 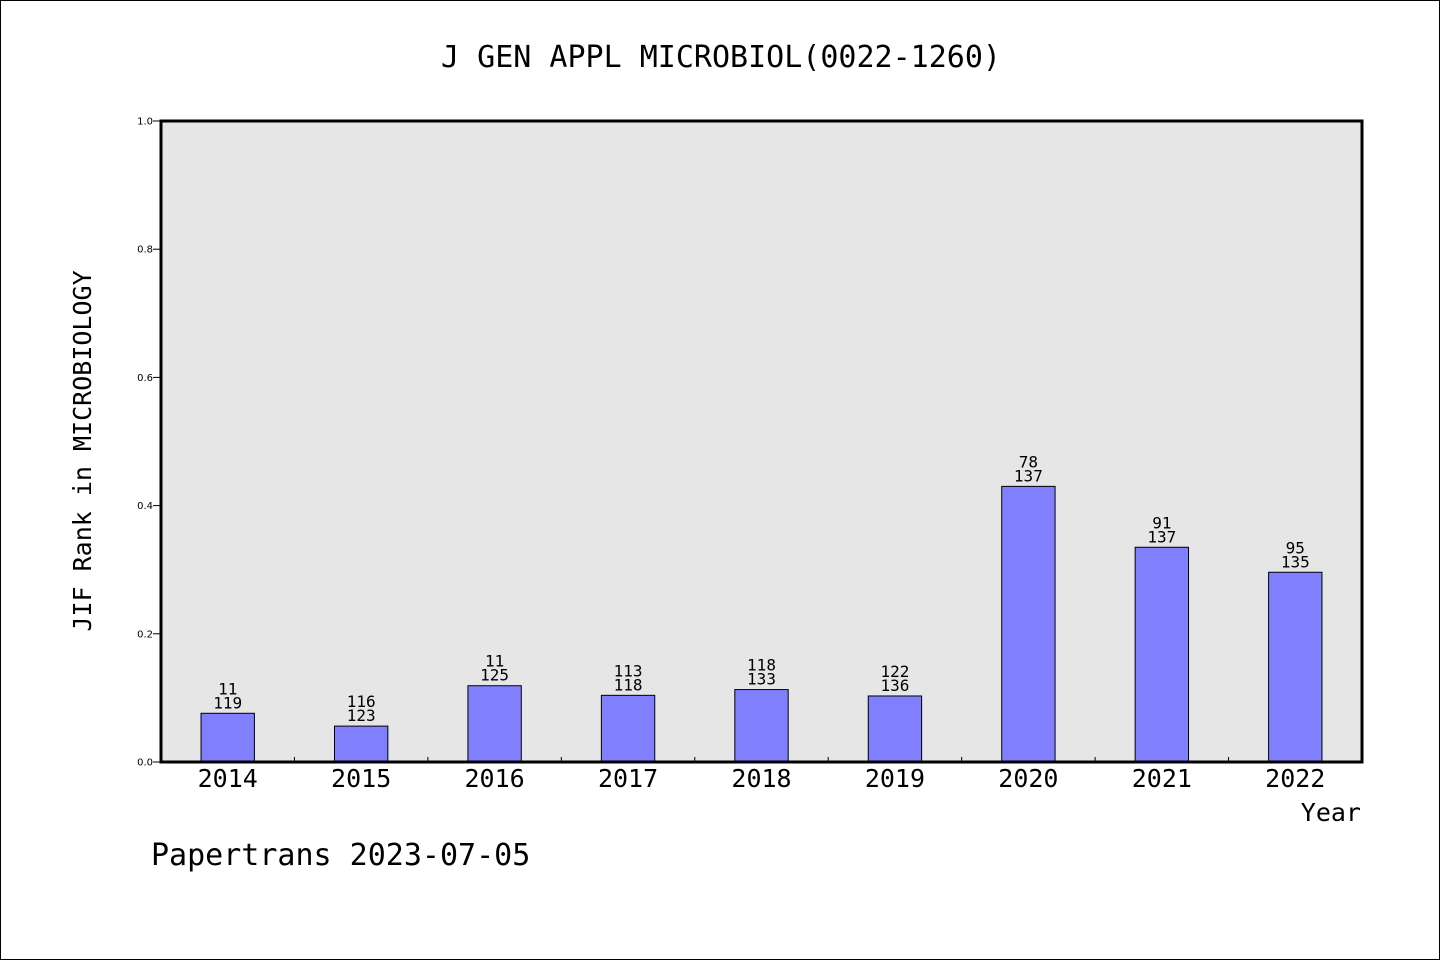 I want to click on x-tick-label: 2014, so click(x=228, y=778).